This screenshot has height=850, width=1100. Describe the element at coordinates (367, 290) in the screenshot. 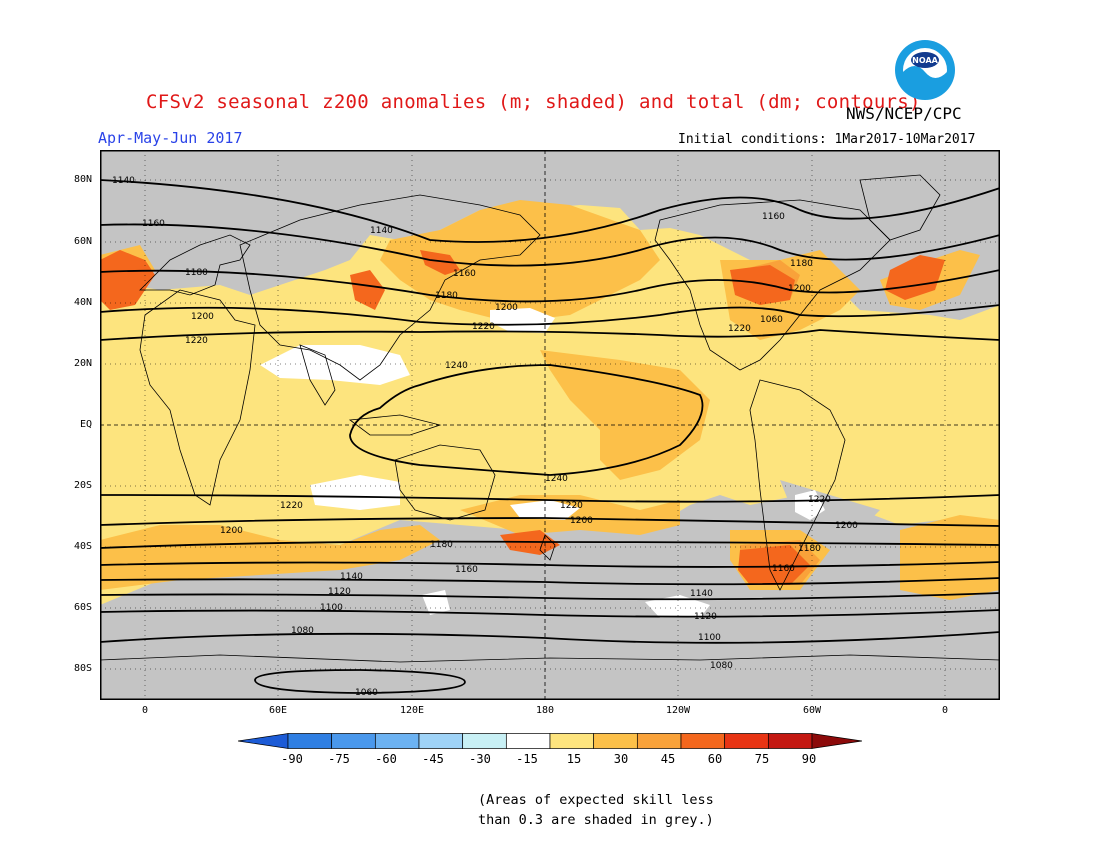

I see `anomaly-60-75-east-asia` at that location.